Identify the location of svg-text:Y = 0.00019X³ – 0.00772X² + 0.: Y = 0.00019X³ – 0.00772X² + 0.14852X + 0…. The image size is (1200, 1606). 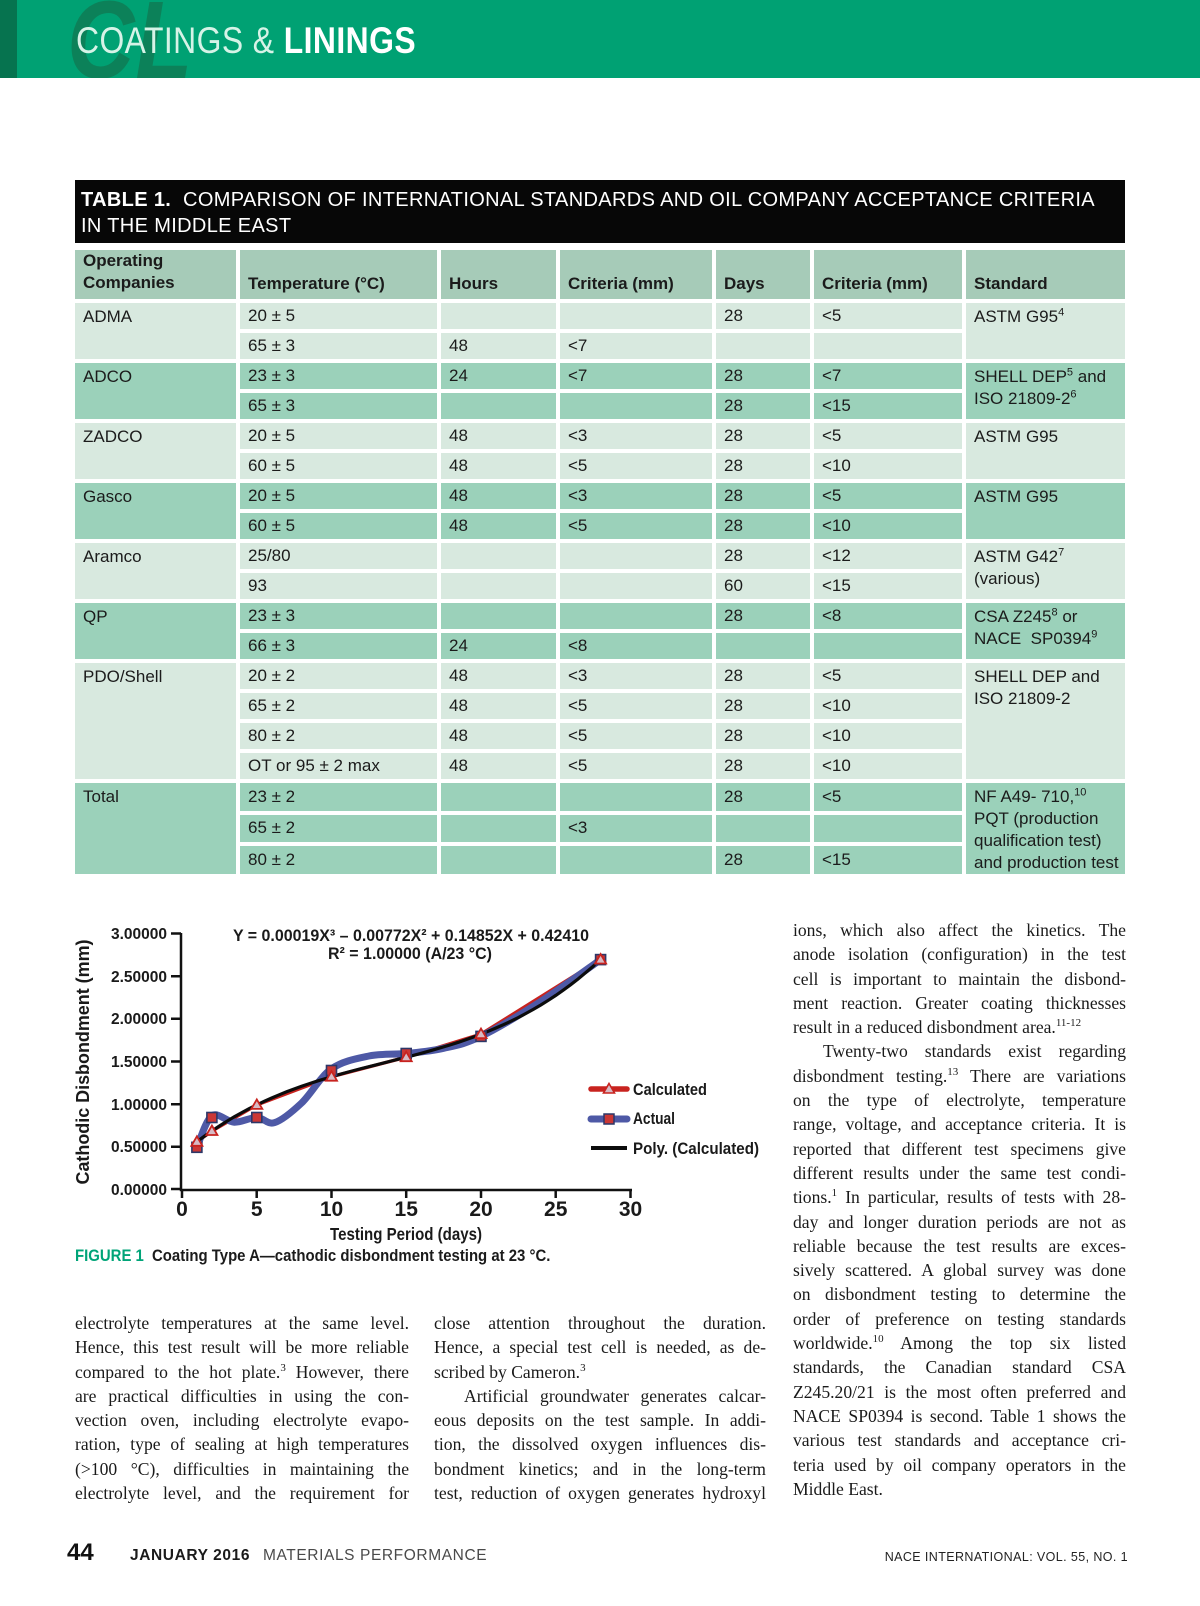
(411, 936).